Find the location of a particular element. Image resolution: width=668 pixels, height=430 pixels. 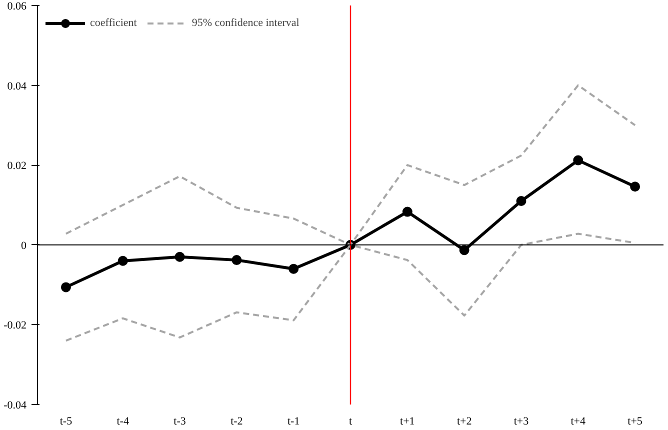

y-tick-label: 0.02 is located at coordinates (16, 166).